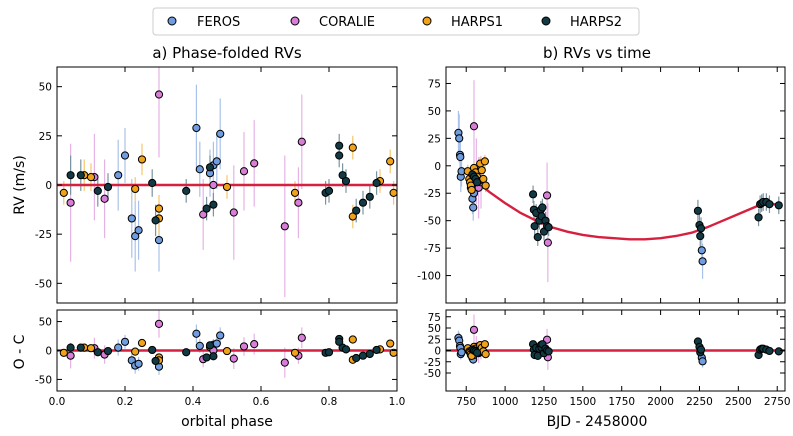  What do you see at coordinates (45, 88) in the screenshot?
I see `phase_rv-ytick-label: 50` at bounding box center [45, 88].